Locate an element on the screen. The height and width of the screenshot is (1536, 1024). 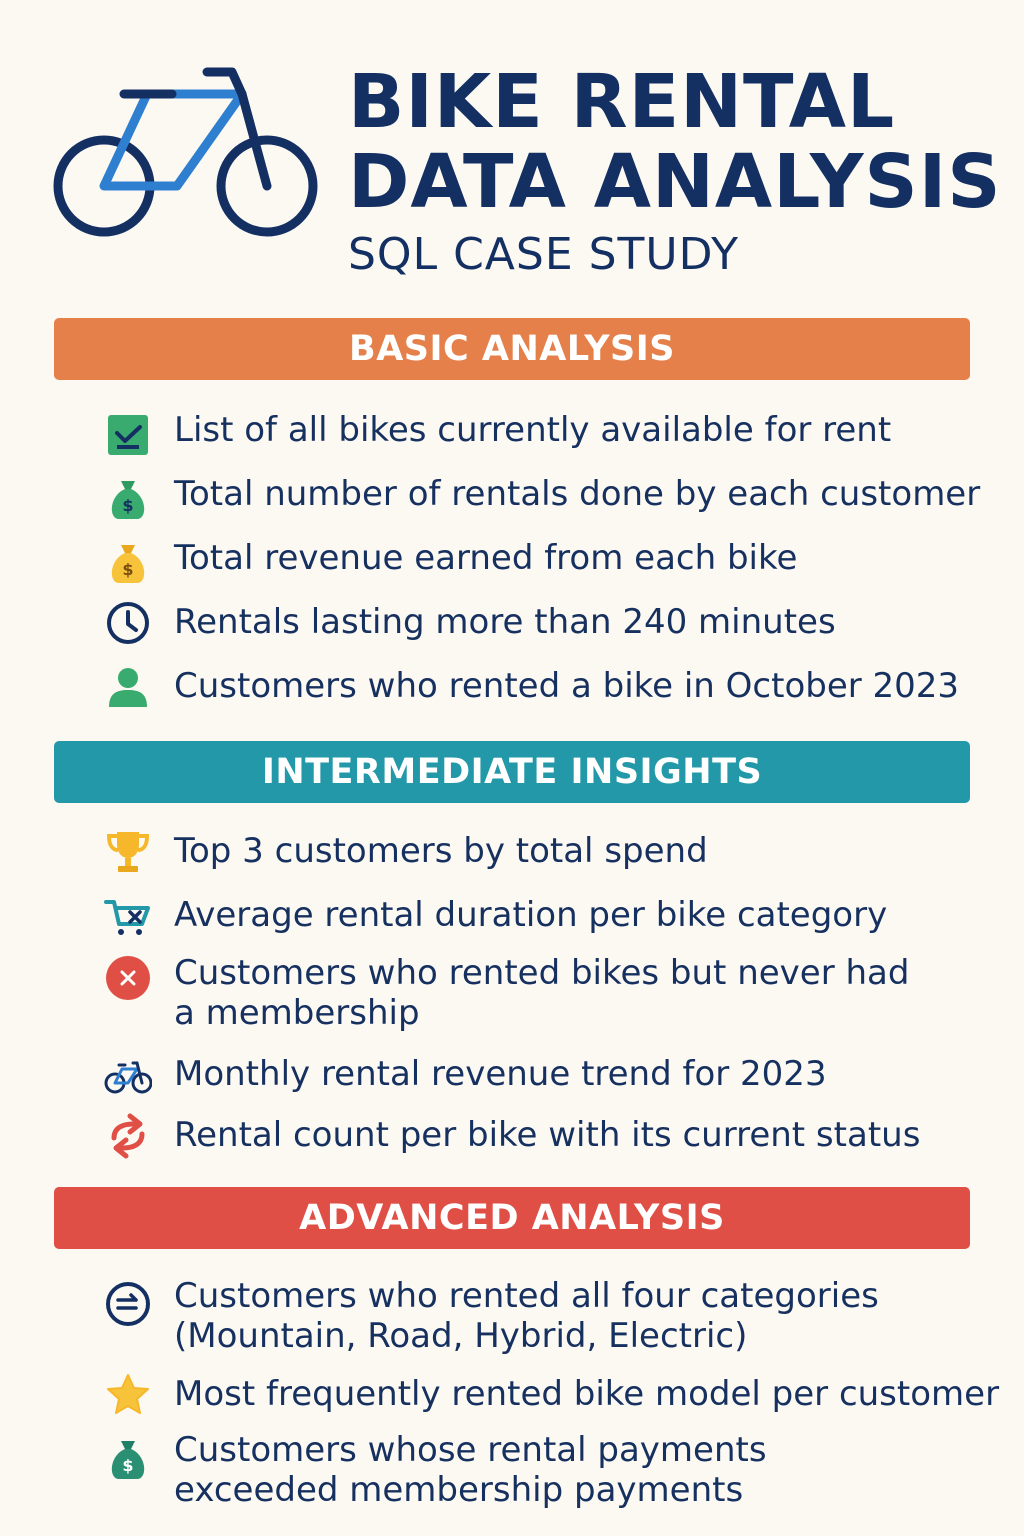
item-text-line-1: Customers whose rental payments is located at coordinates (470, 1450).